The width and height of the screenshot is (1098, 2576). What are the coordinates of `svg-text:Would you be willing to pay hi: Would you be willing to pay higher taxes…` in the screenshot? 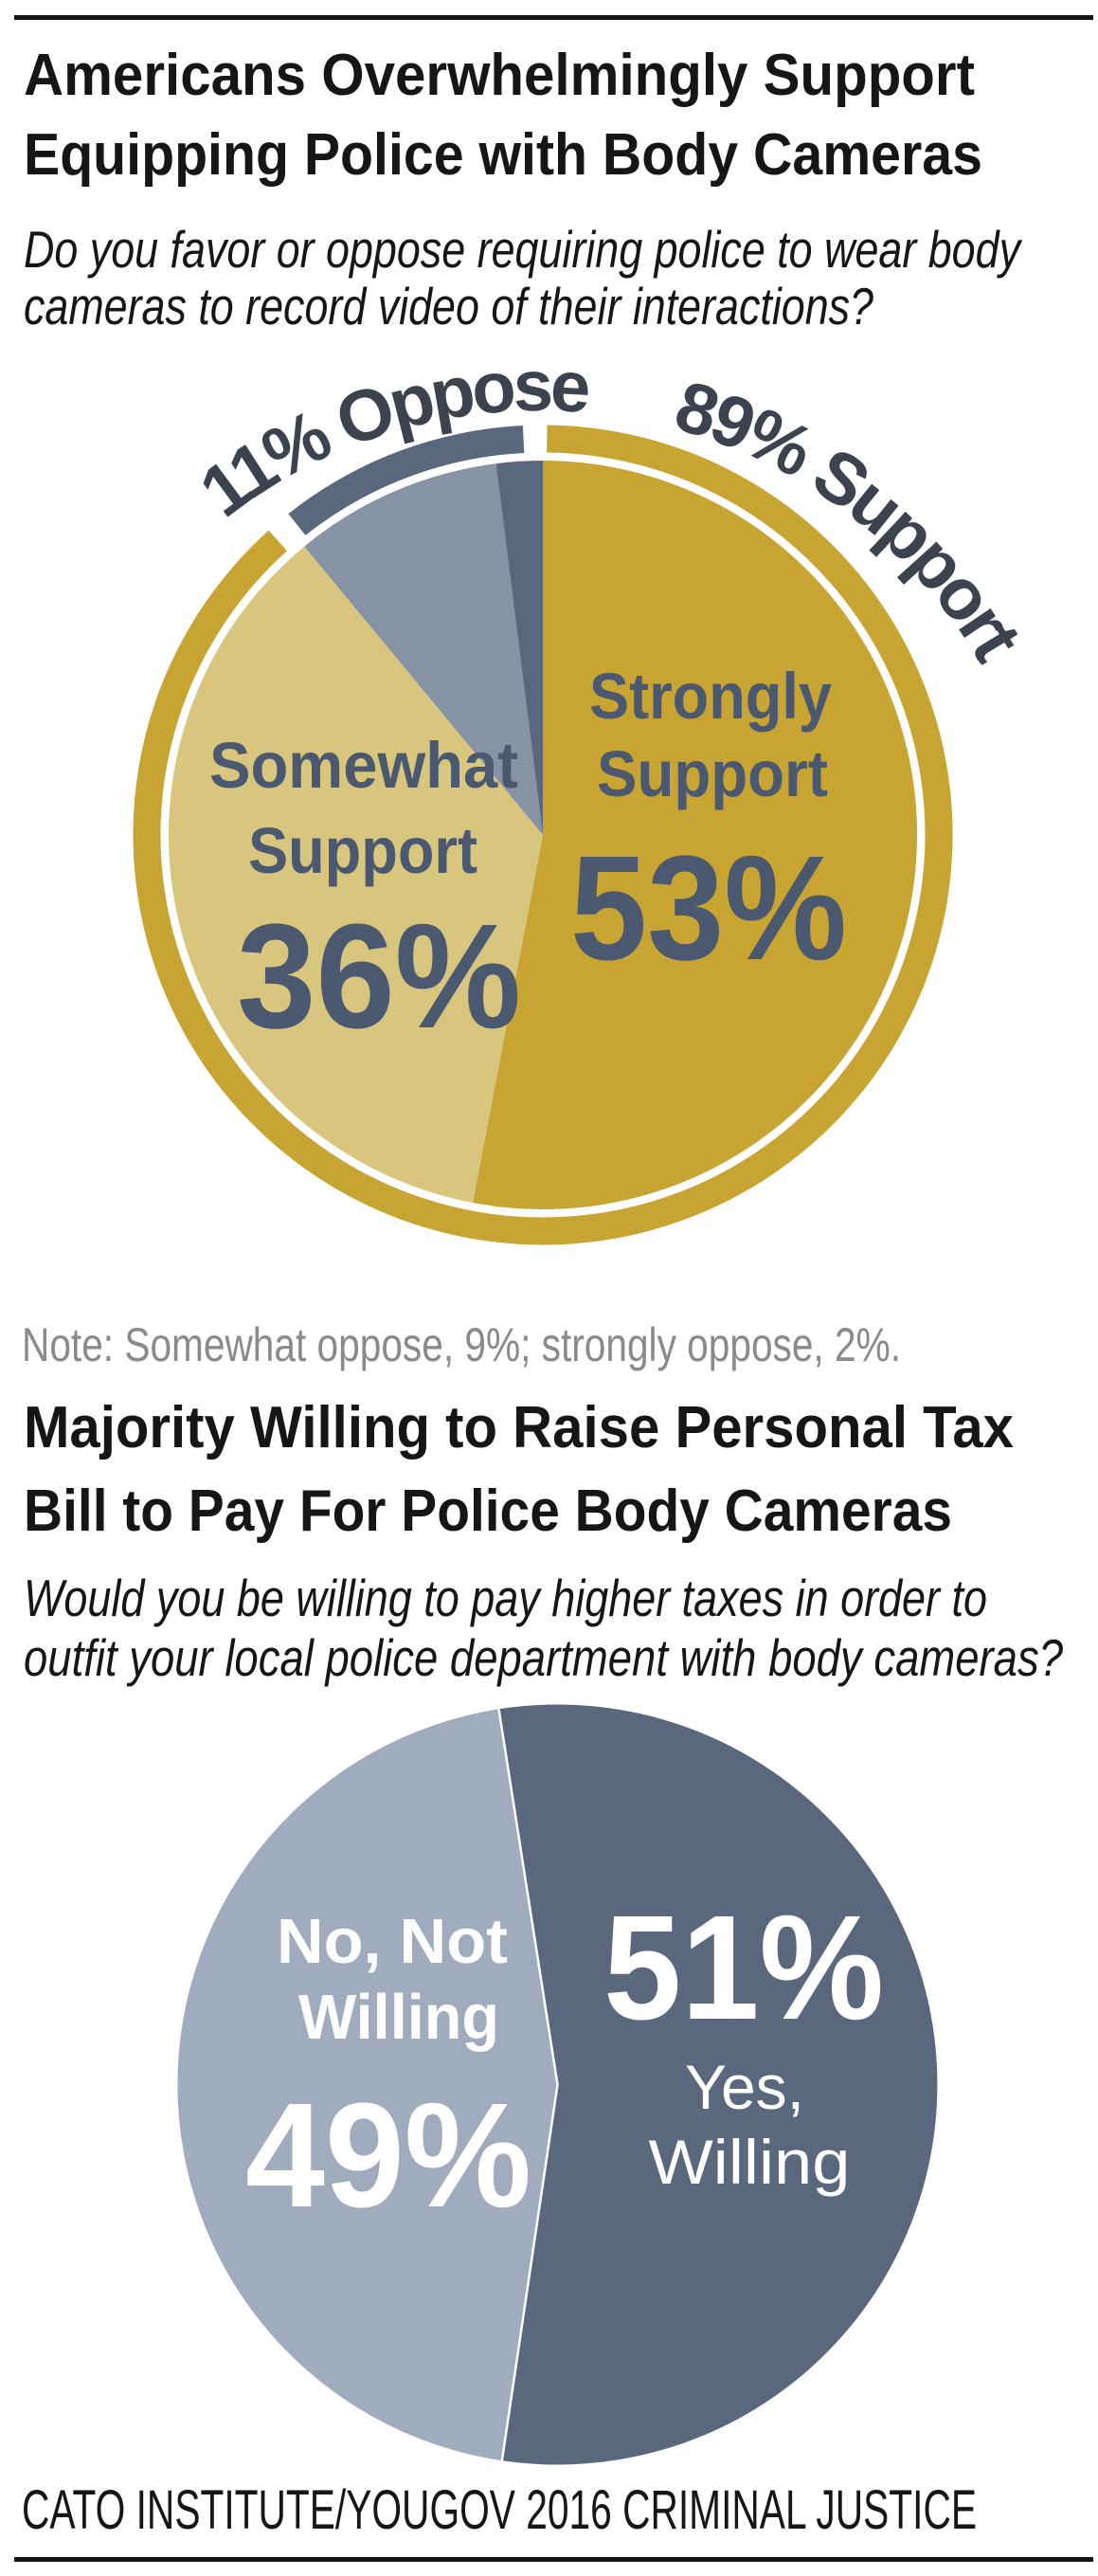 It's located at (505, 1598).